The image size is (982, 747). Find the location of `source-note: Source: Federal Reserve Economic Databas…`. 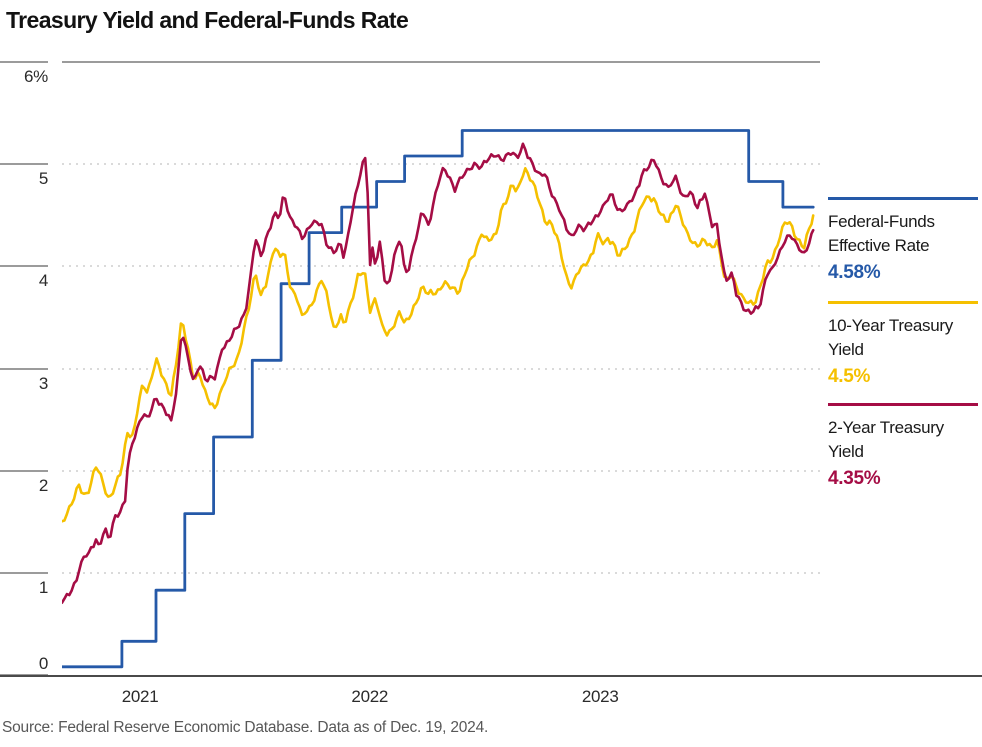

source-note: Source: Federal Reserve Economic Databas… is located at coordinates (245, 727).